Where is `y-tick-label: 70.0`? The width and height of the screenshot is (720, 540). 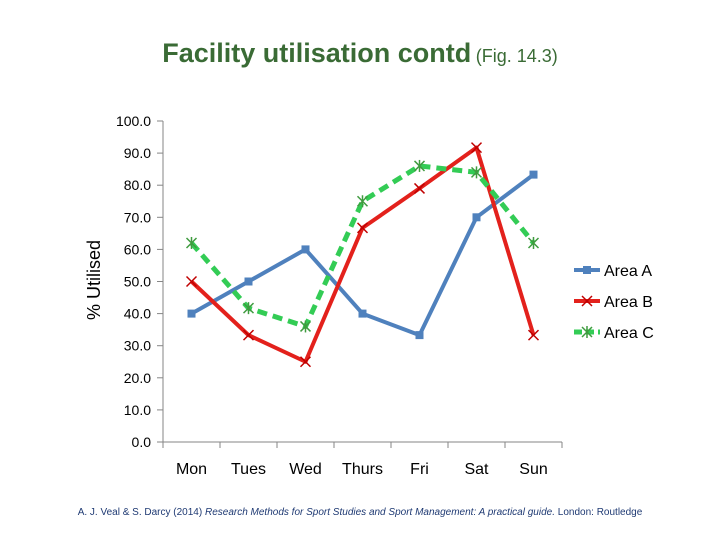
y-tick-label: 70.0 is located at coordinates (137, 217).